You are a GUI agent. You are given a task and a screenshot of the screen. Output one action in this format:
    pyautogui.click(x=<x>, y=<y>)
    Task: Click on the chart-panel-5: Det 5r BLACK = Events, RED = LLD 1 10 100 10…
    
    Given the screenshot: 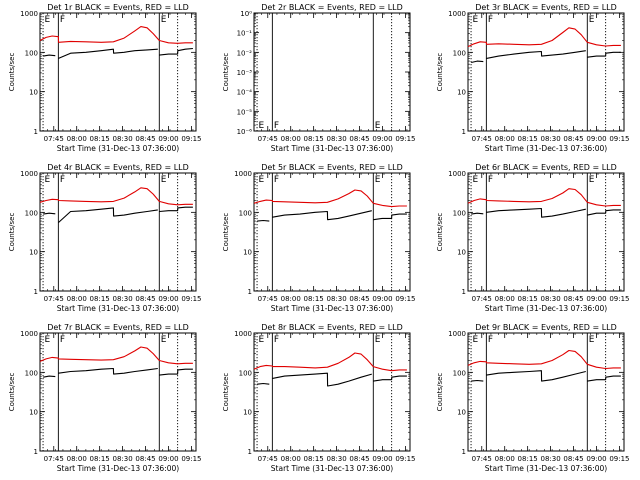 What is the action you would take?
    pyautogui.click(x=319, y=238)
    